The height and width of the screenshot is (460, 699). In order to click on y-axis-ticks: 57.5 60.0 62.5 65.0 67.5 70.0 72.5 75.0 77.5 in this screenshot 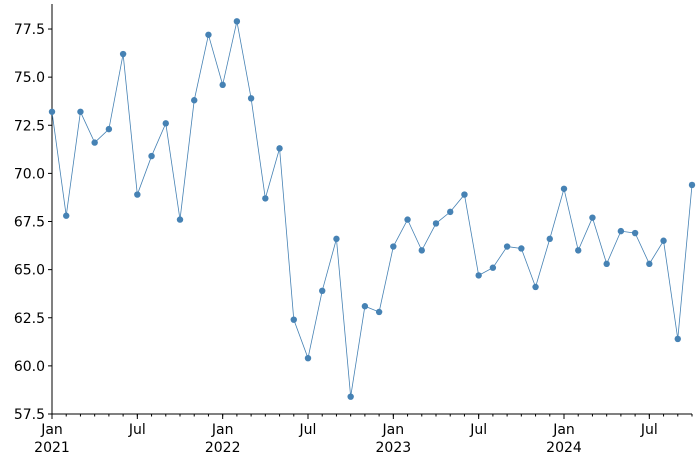, I will do `click(33, 222)`.